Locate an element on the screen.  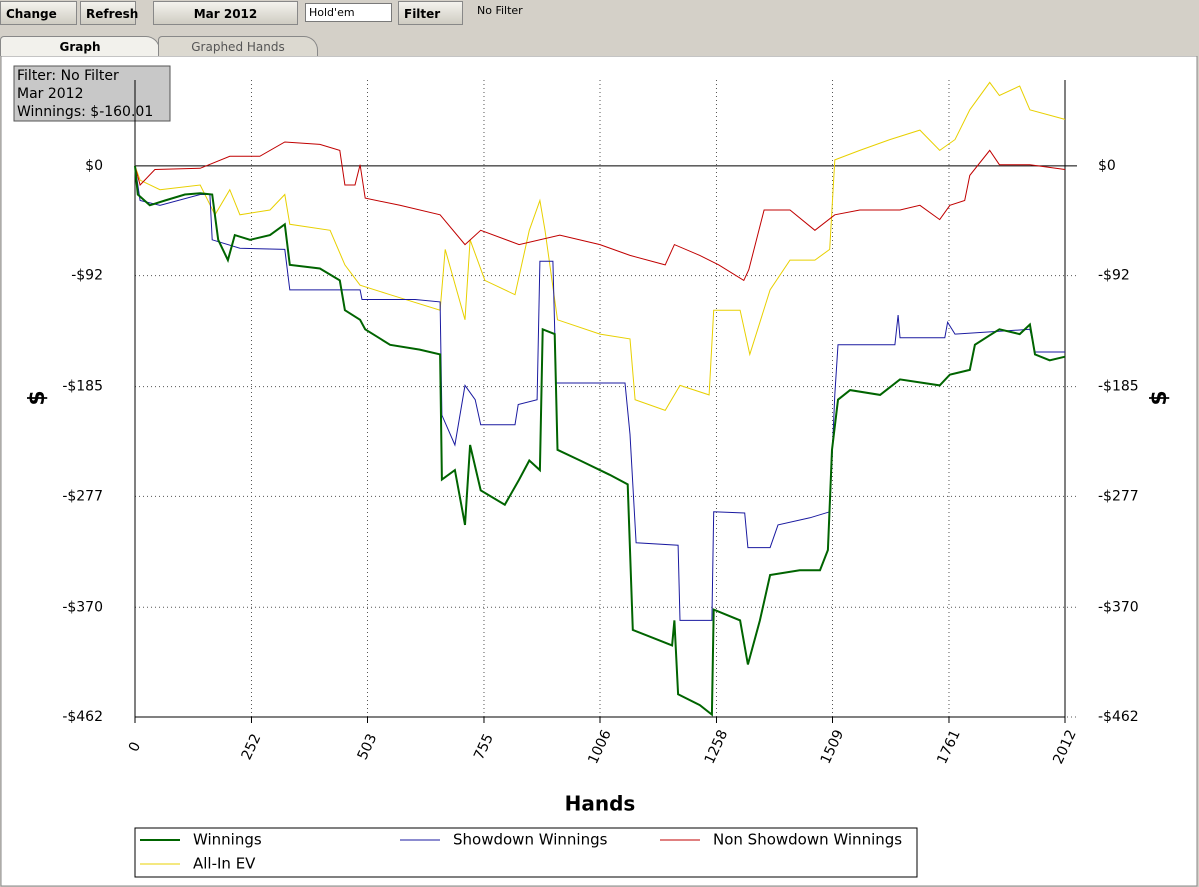
info-text: Mar 2012 is located at coordinates (50, 94).